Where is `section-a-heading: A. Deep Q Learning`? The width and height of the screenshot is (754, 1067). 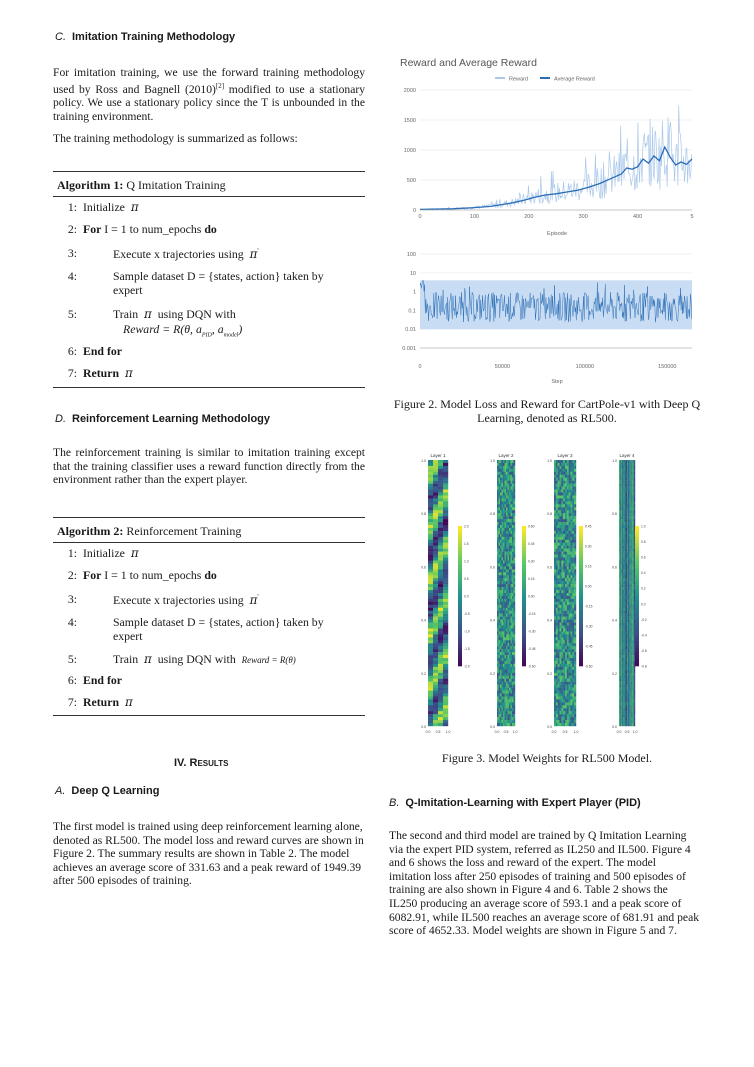
section-a-heading: A. Deep Q Learning is located at coordinates (107, 791).